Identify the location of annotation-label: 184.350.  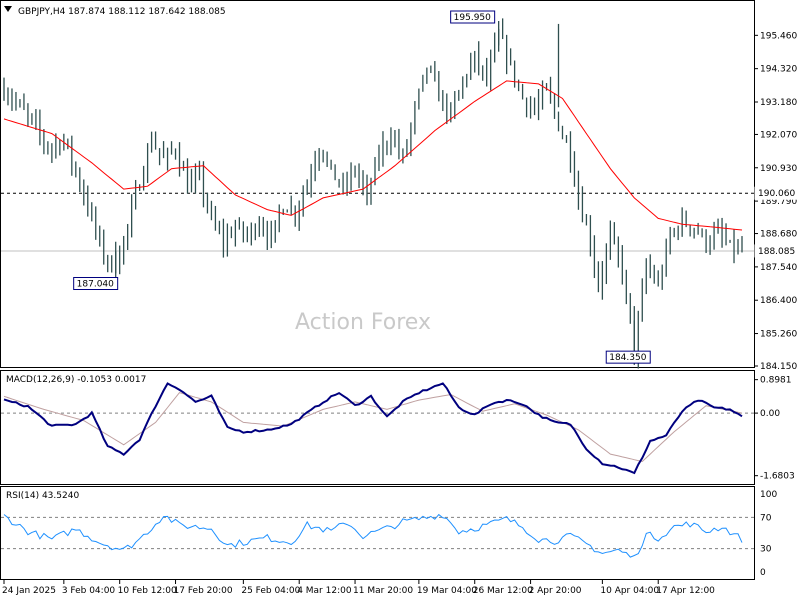
(627, 358).